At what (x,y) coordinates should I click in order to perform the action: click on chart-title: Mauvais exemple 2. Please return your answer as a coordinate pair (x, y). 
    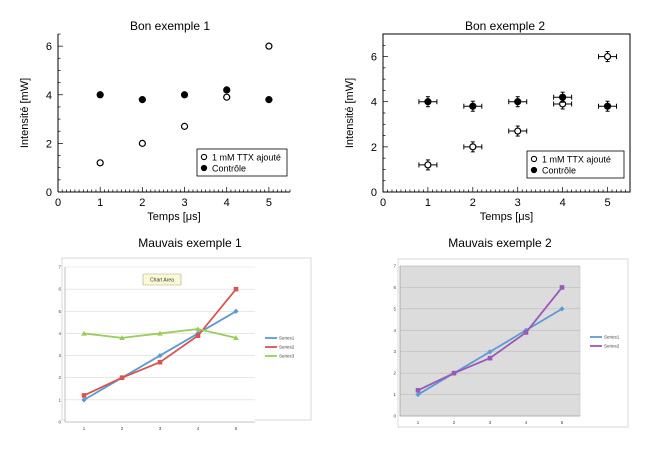
    Looking at the image, I should click on (500, 243).